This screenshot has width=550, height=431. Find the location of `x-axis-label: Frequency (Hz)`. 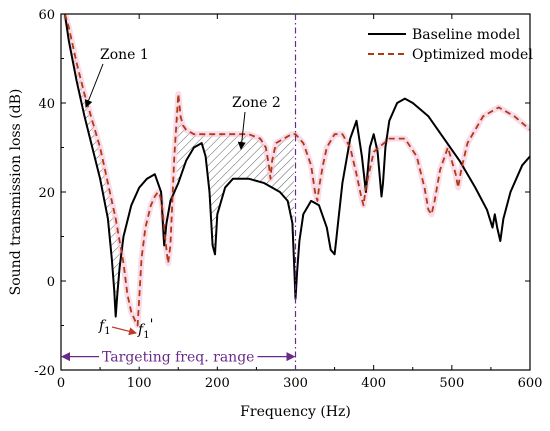

x-axis-label: Frequency (Hz) is located at coordinates (295, 412).